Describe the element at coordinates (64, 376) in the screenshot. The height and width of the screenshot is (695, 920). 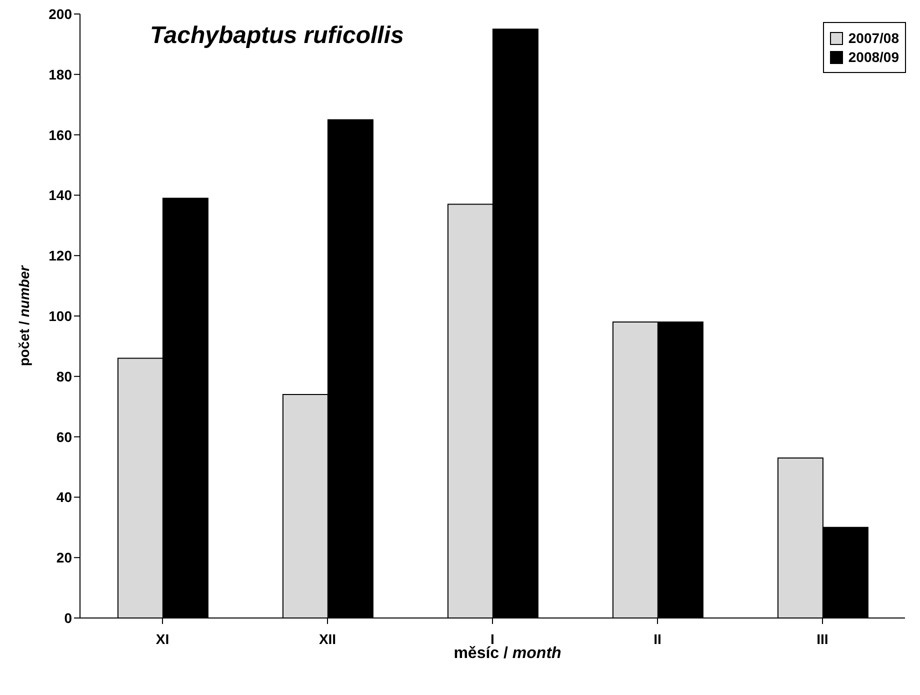
I see `y-tick-label: 80` at that location.